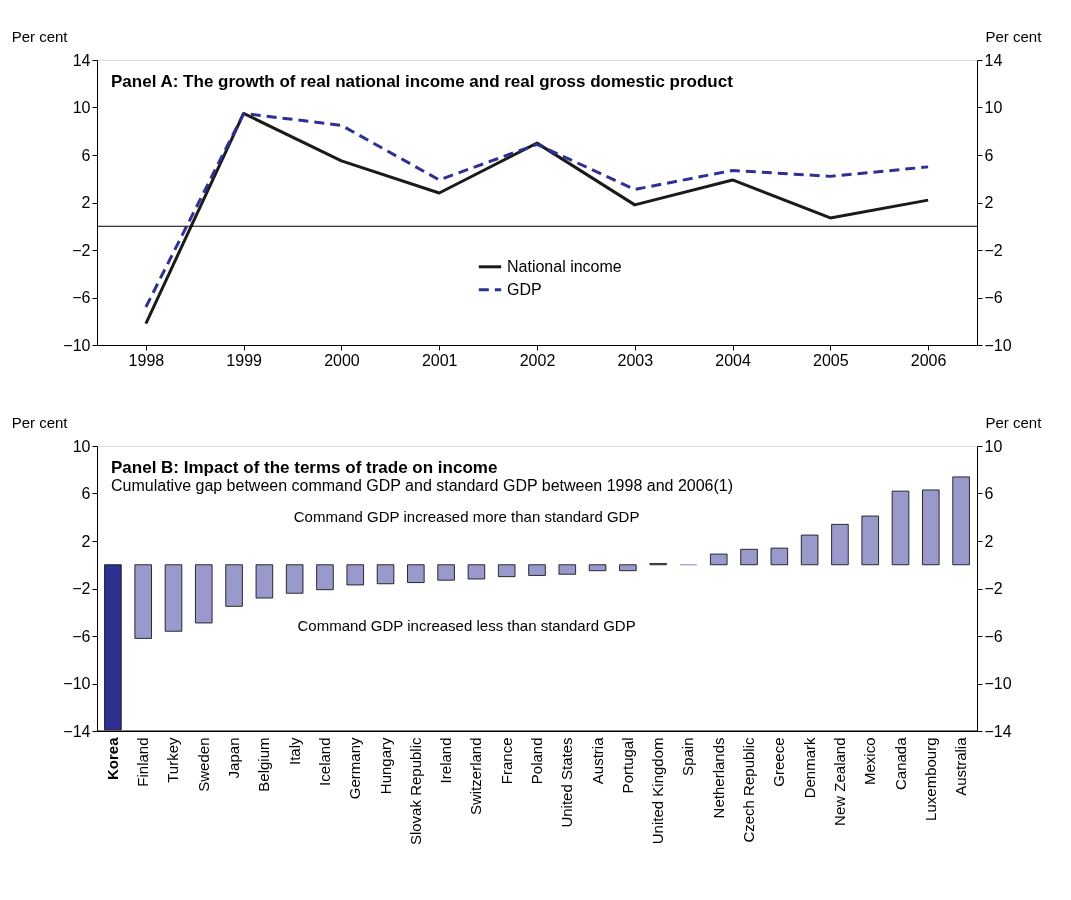 The height and width of the screenshot is (900, 1071). Describe the element at coordinates (294, 751) in the screenshot. I see `x-tick-label: Italy` at that location.